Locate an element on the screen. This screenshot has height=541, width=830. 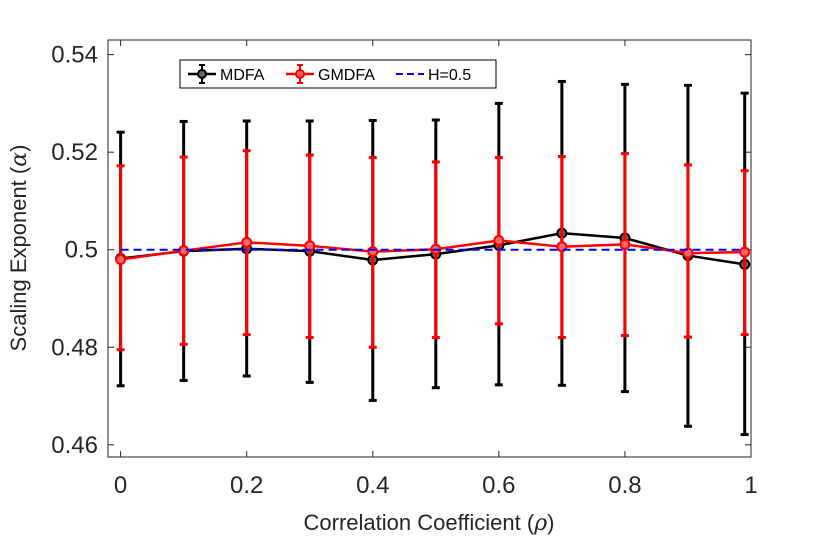
y-axis-label-symbol: α is located at coordinates (19, 159).